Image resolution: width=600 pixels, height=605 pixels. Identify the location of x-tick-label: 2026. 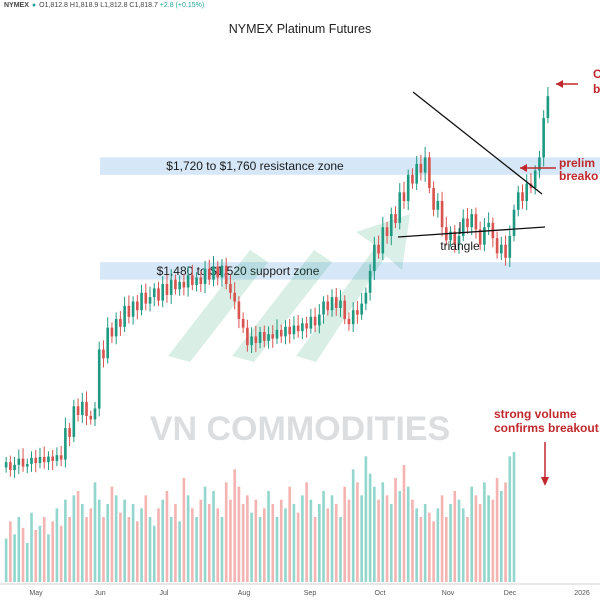
(582, 593).